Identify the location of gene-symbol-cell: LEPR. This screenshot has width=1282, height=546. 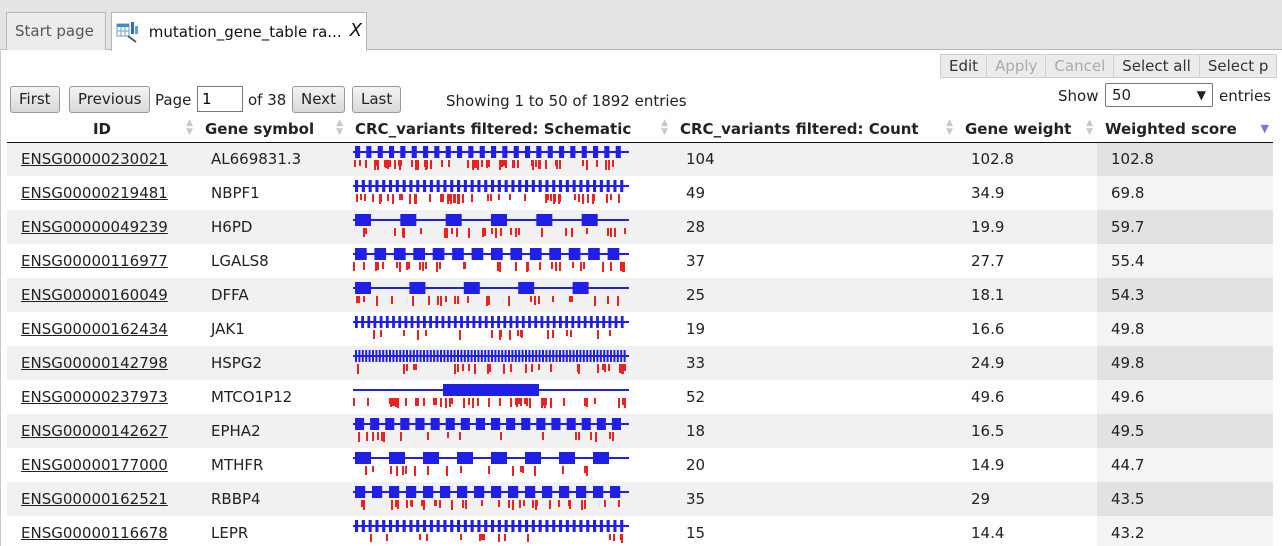
(230, 533).